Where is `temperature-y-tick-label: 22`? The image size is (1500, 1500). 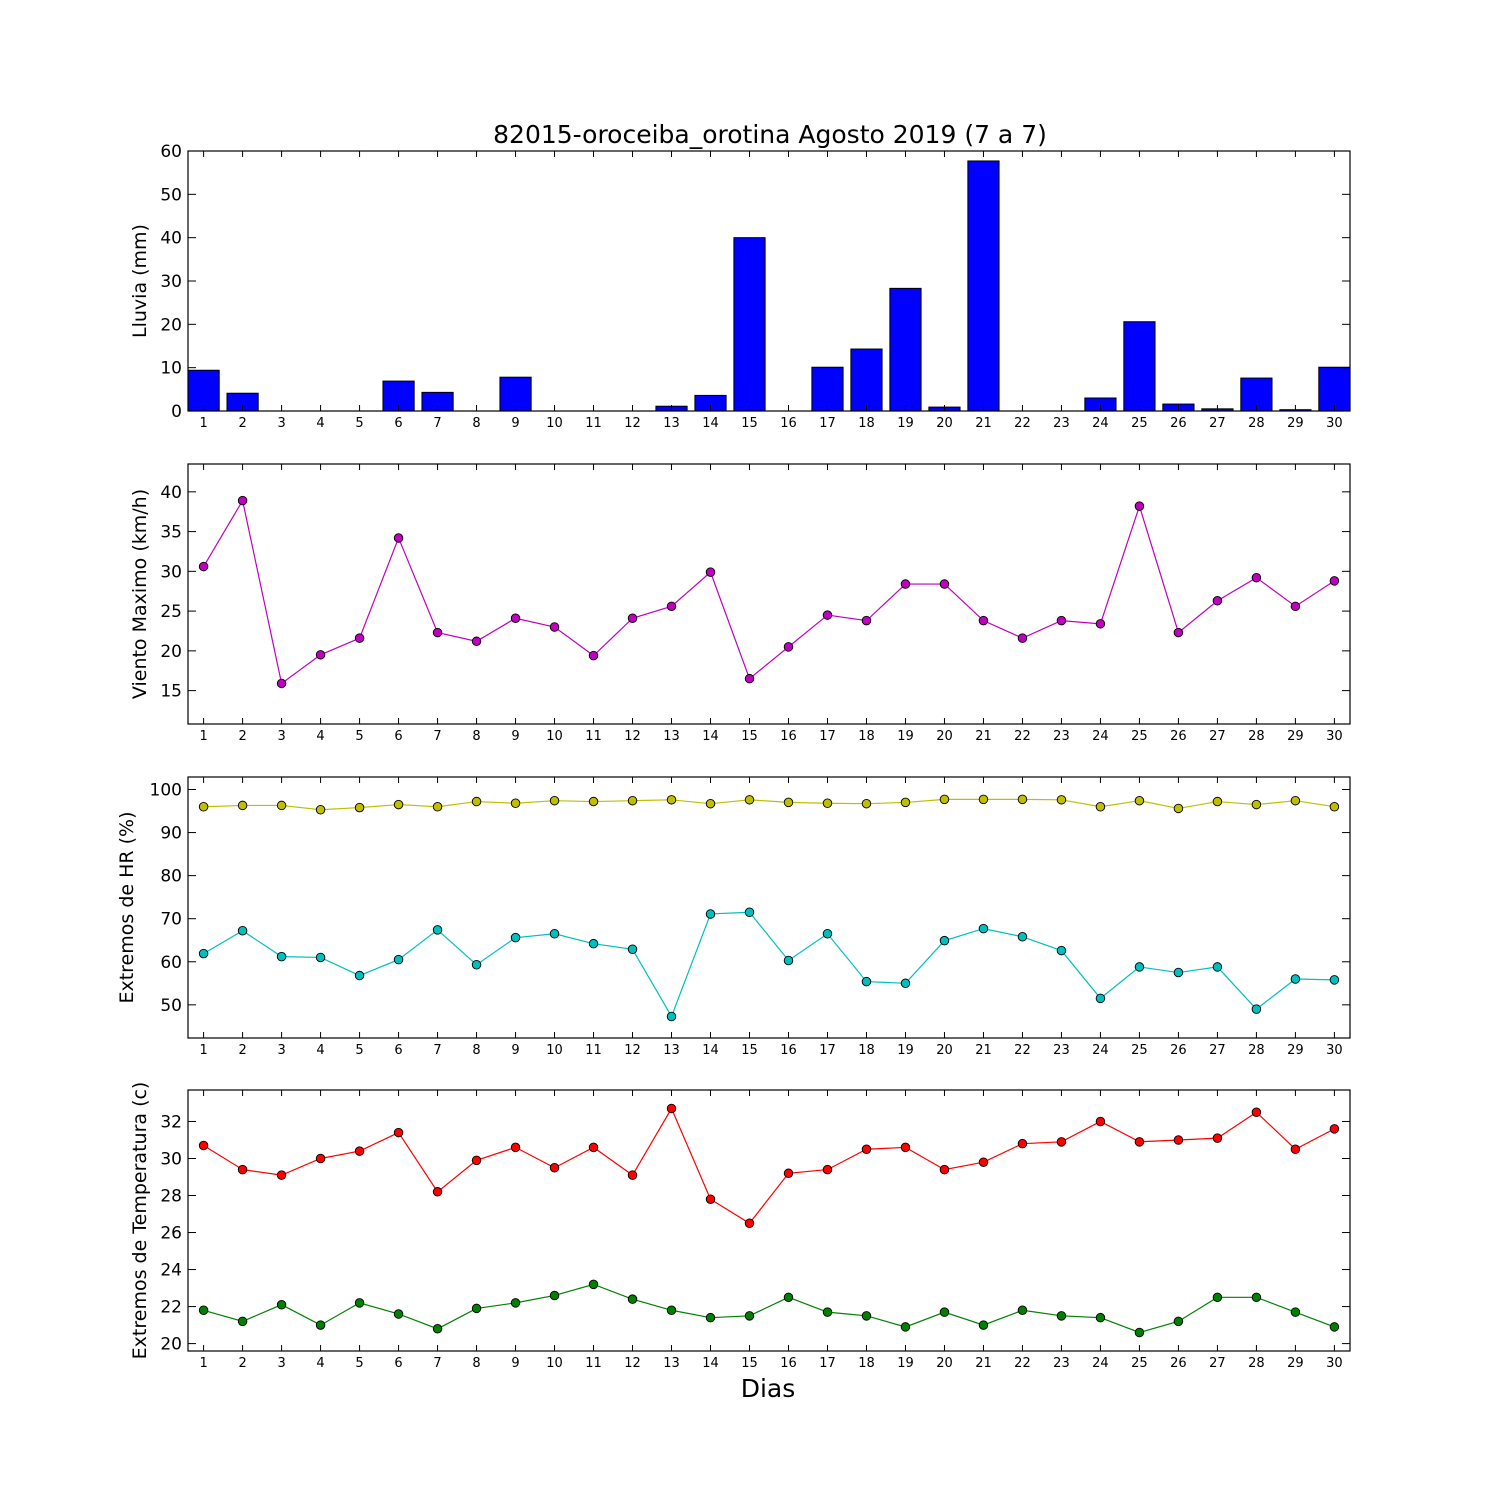
temperature-y-tick-label: 22 is located at coordinates (171, 1308).